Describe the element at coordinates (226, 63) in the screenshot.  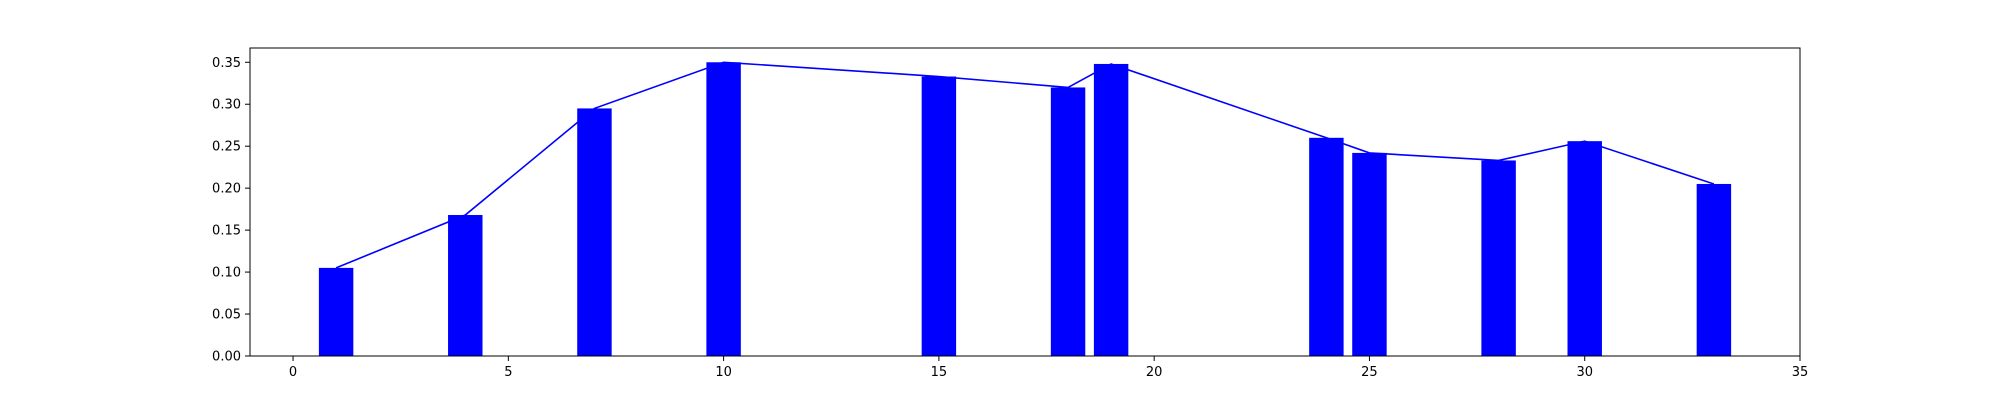
I see `y-tick-label: 0.35` at that location.